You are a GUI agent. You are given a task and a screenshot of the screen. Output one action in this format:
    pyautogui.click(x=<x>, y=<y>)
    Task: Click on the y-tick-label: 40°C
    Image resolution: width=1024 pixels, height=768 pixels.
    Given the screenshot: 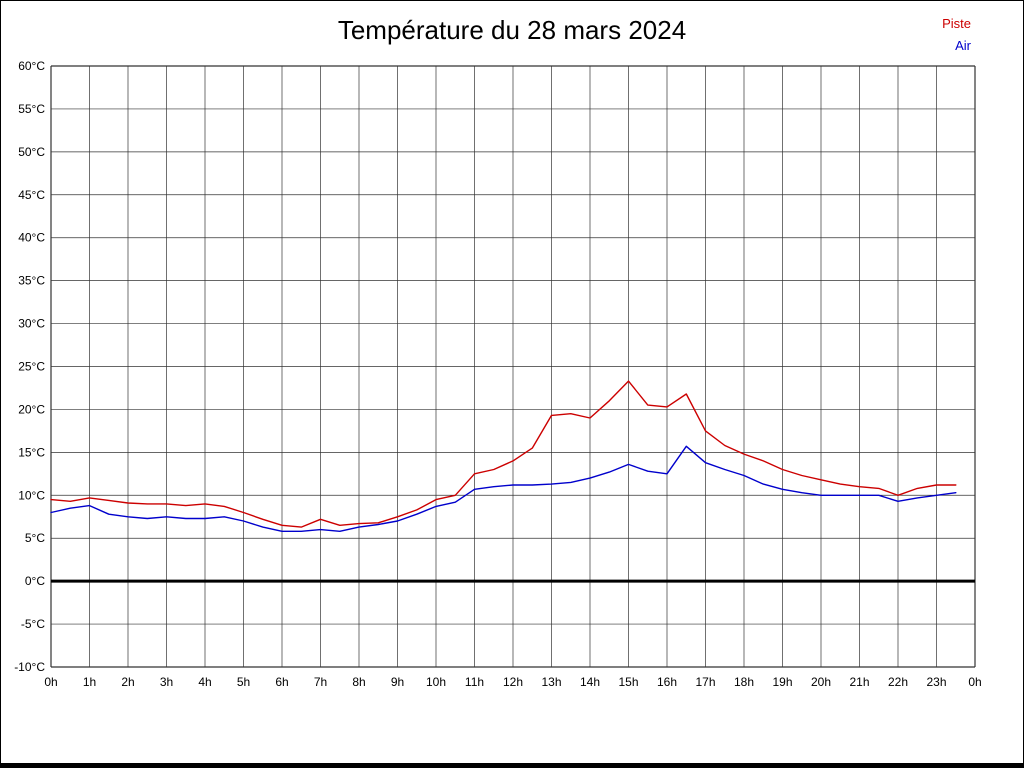 What is the action you would take?
    pyautogui.click(x=31, y=238)
    